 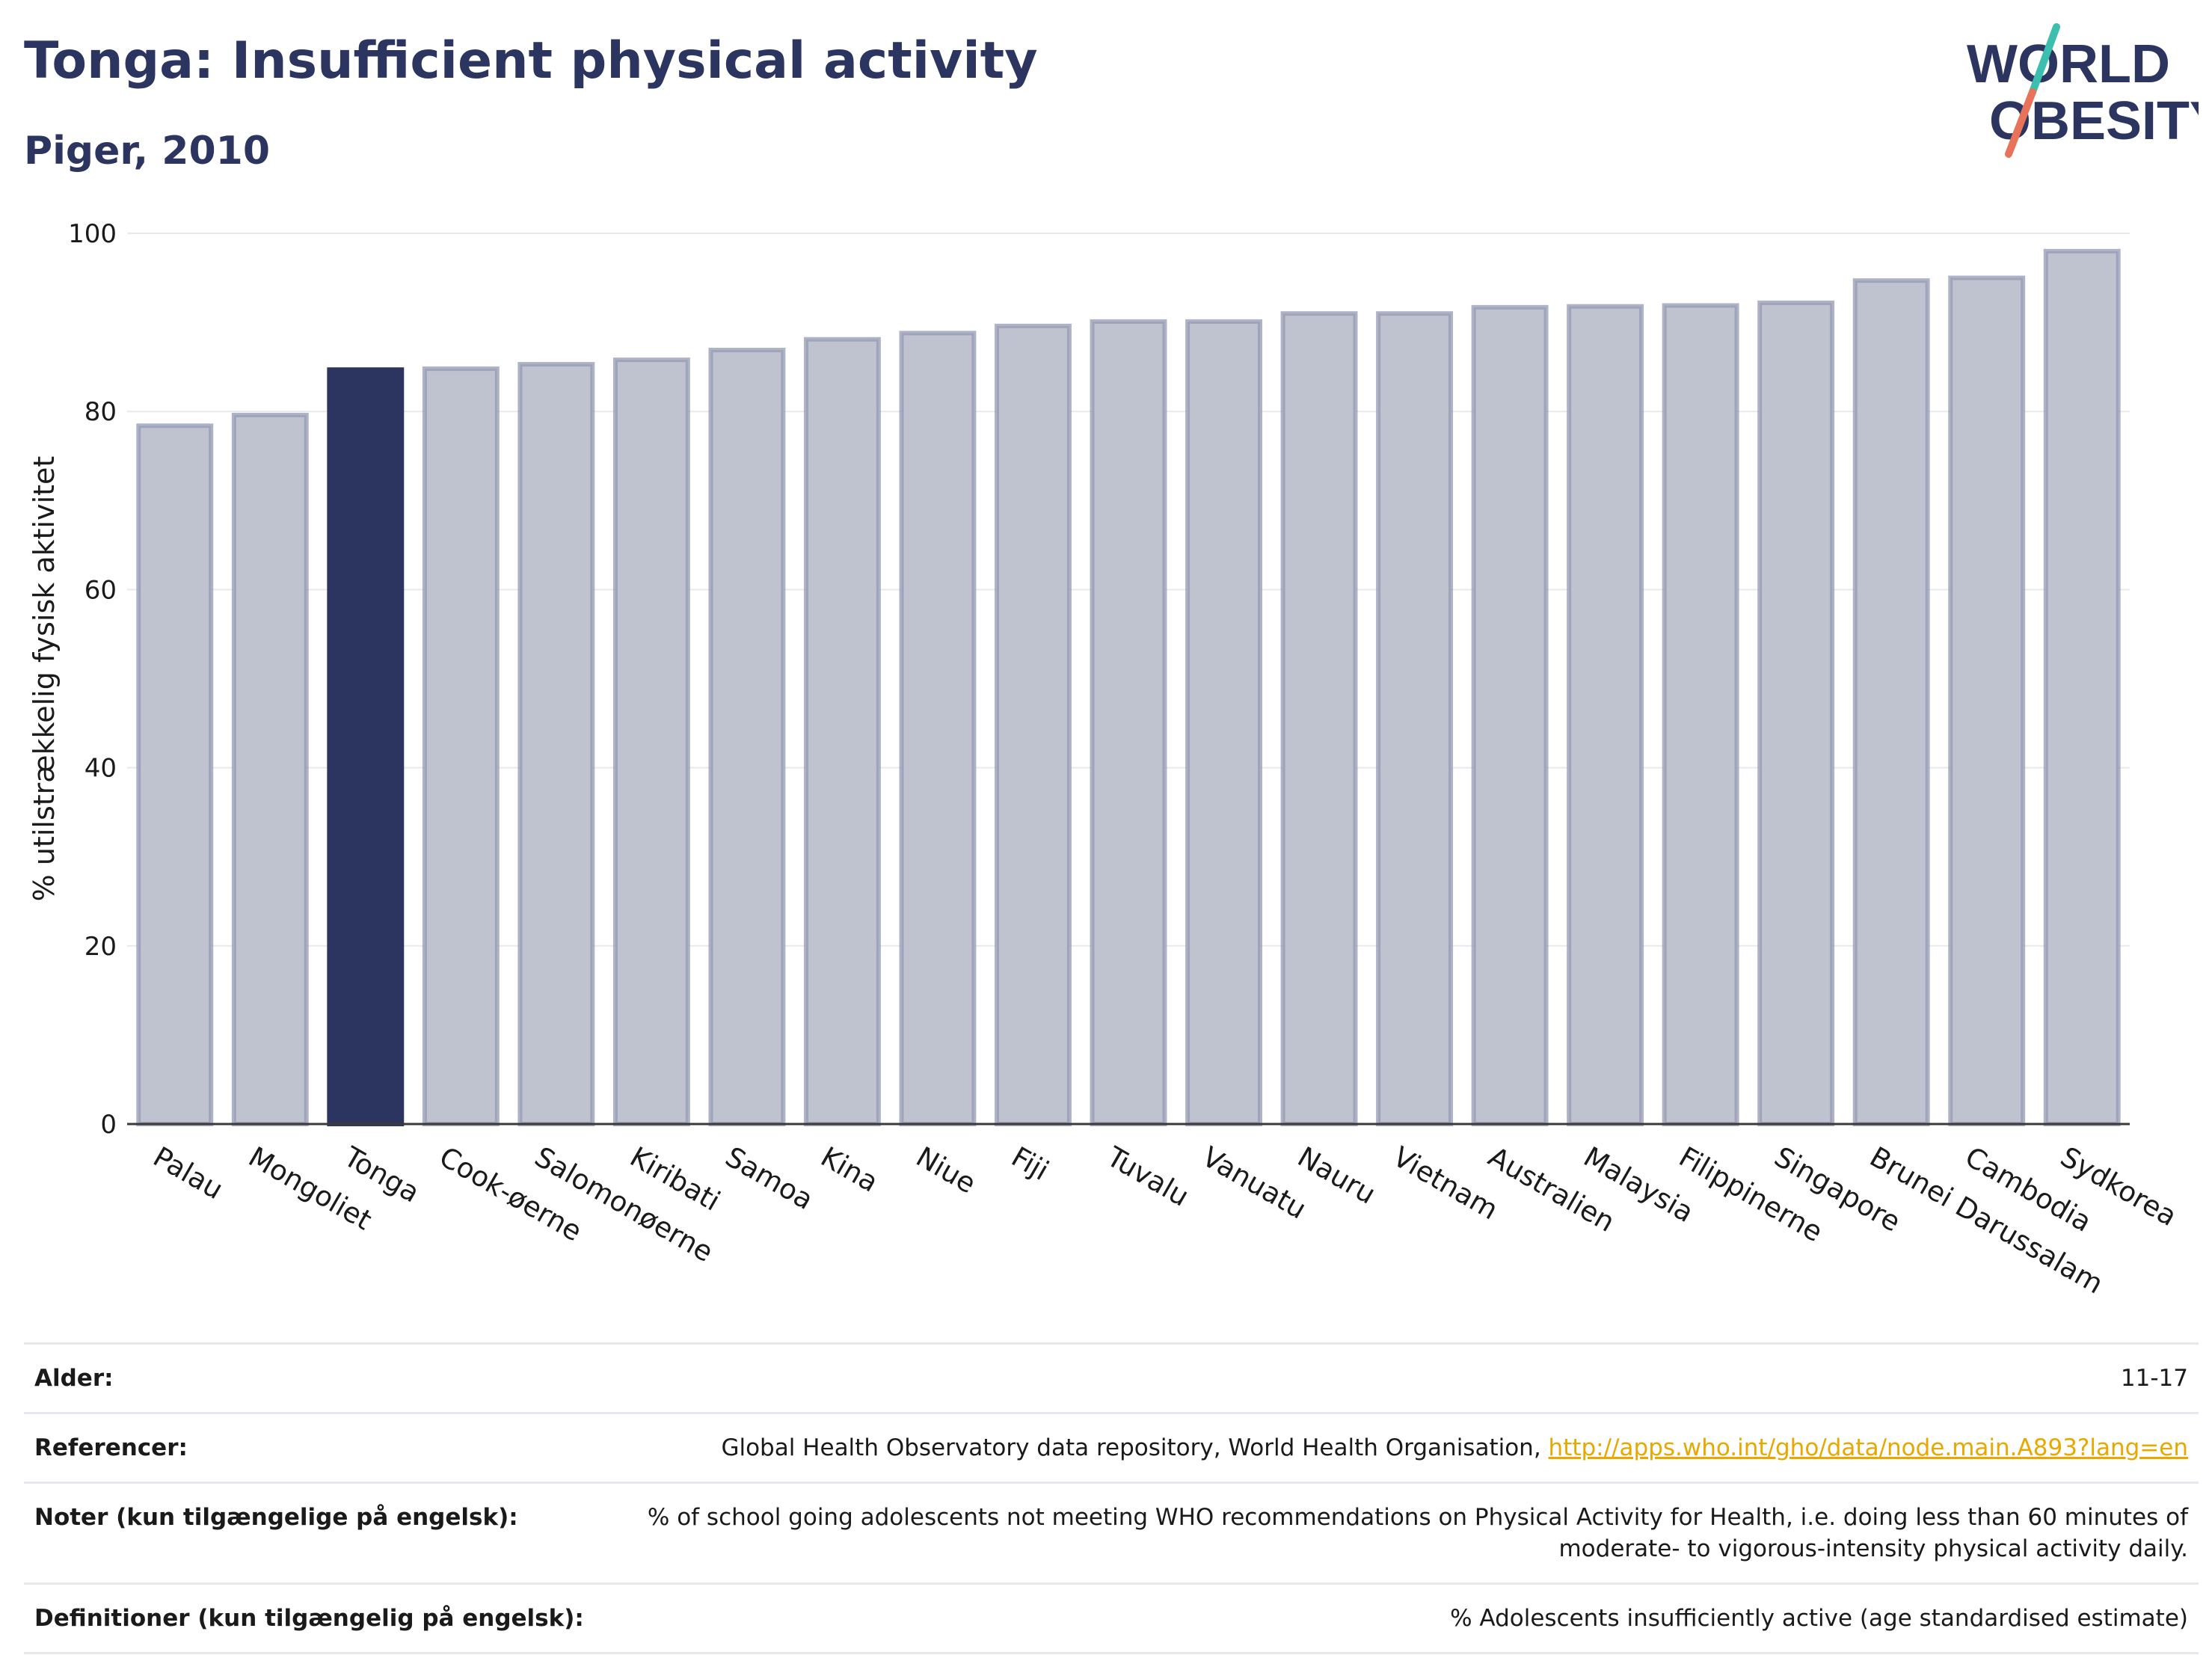 I want to click on y-tick-label: 20, so click(x=101, y=947).